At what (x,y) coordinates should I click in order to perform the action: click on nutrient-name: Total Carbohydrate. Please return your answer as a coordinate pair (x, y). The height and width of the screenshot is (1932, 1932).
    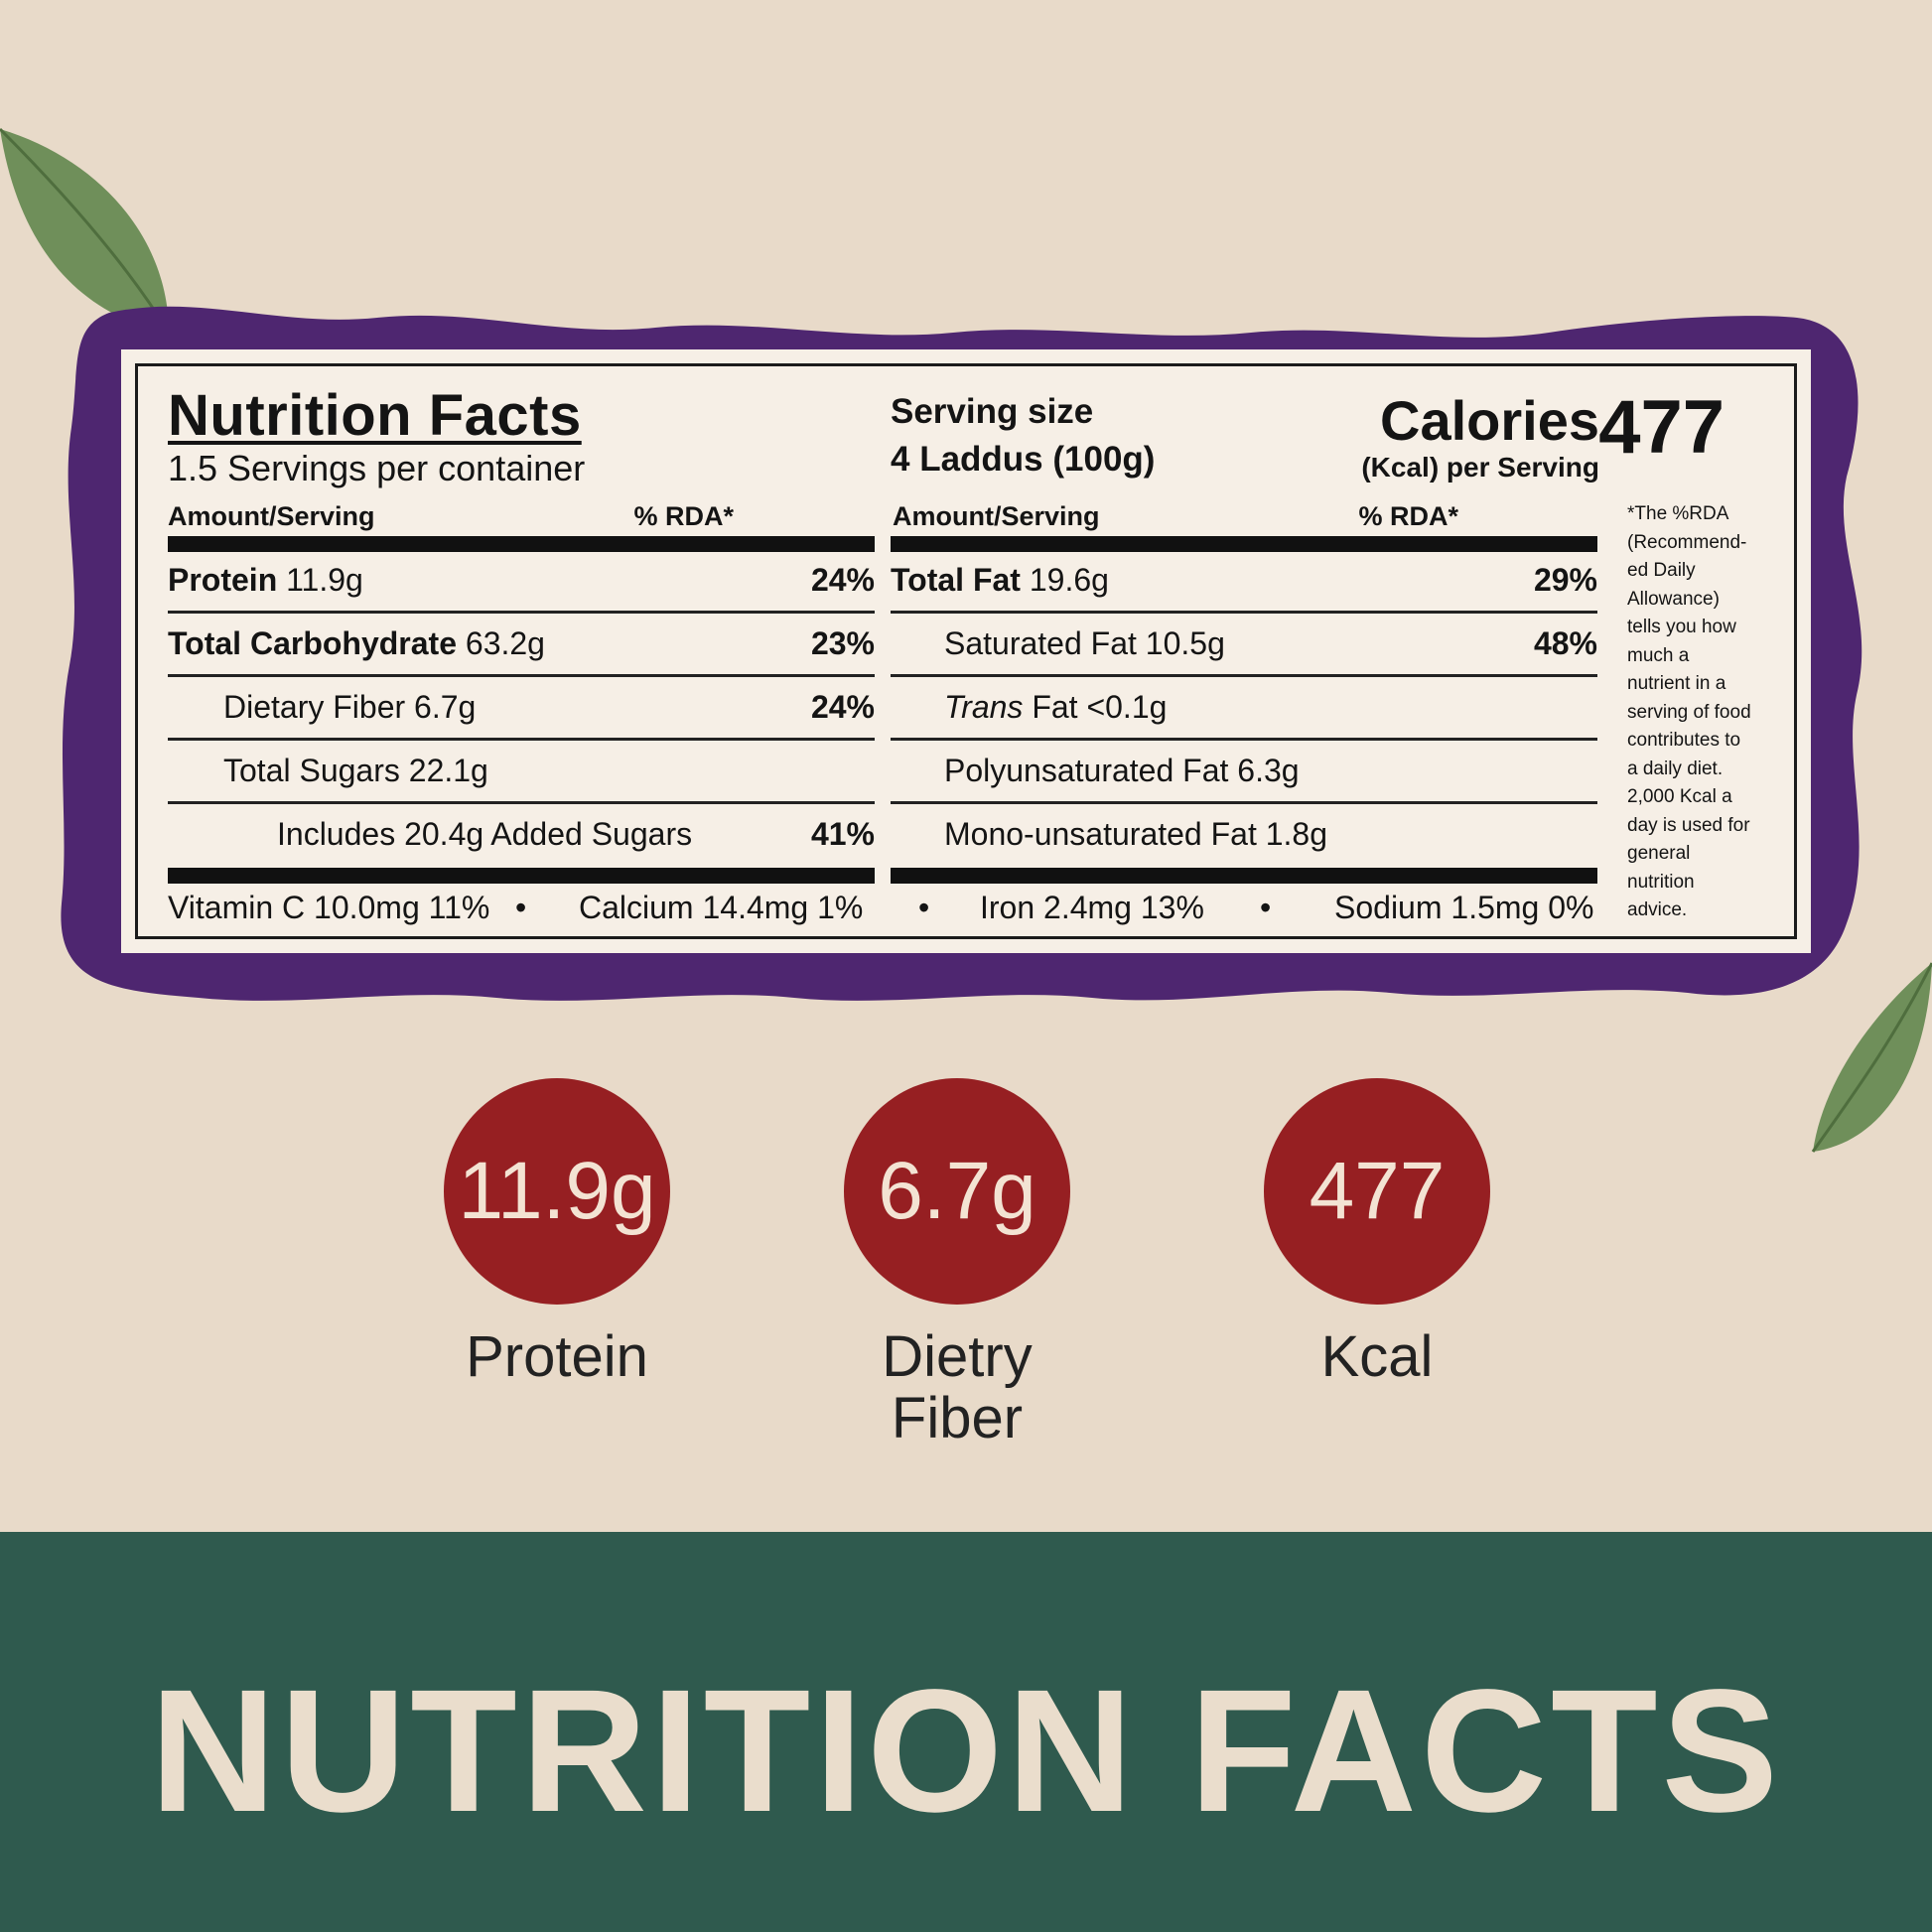
    Looking at the image, I should click on (312, 643).